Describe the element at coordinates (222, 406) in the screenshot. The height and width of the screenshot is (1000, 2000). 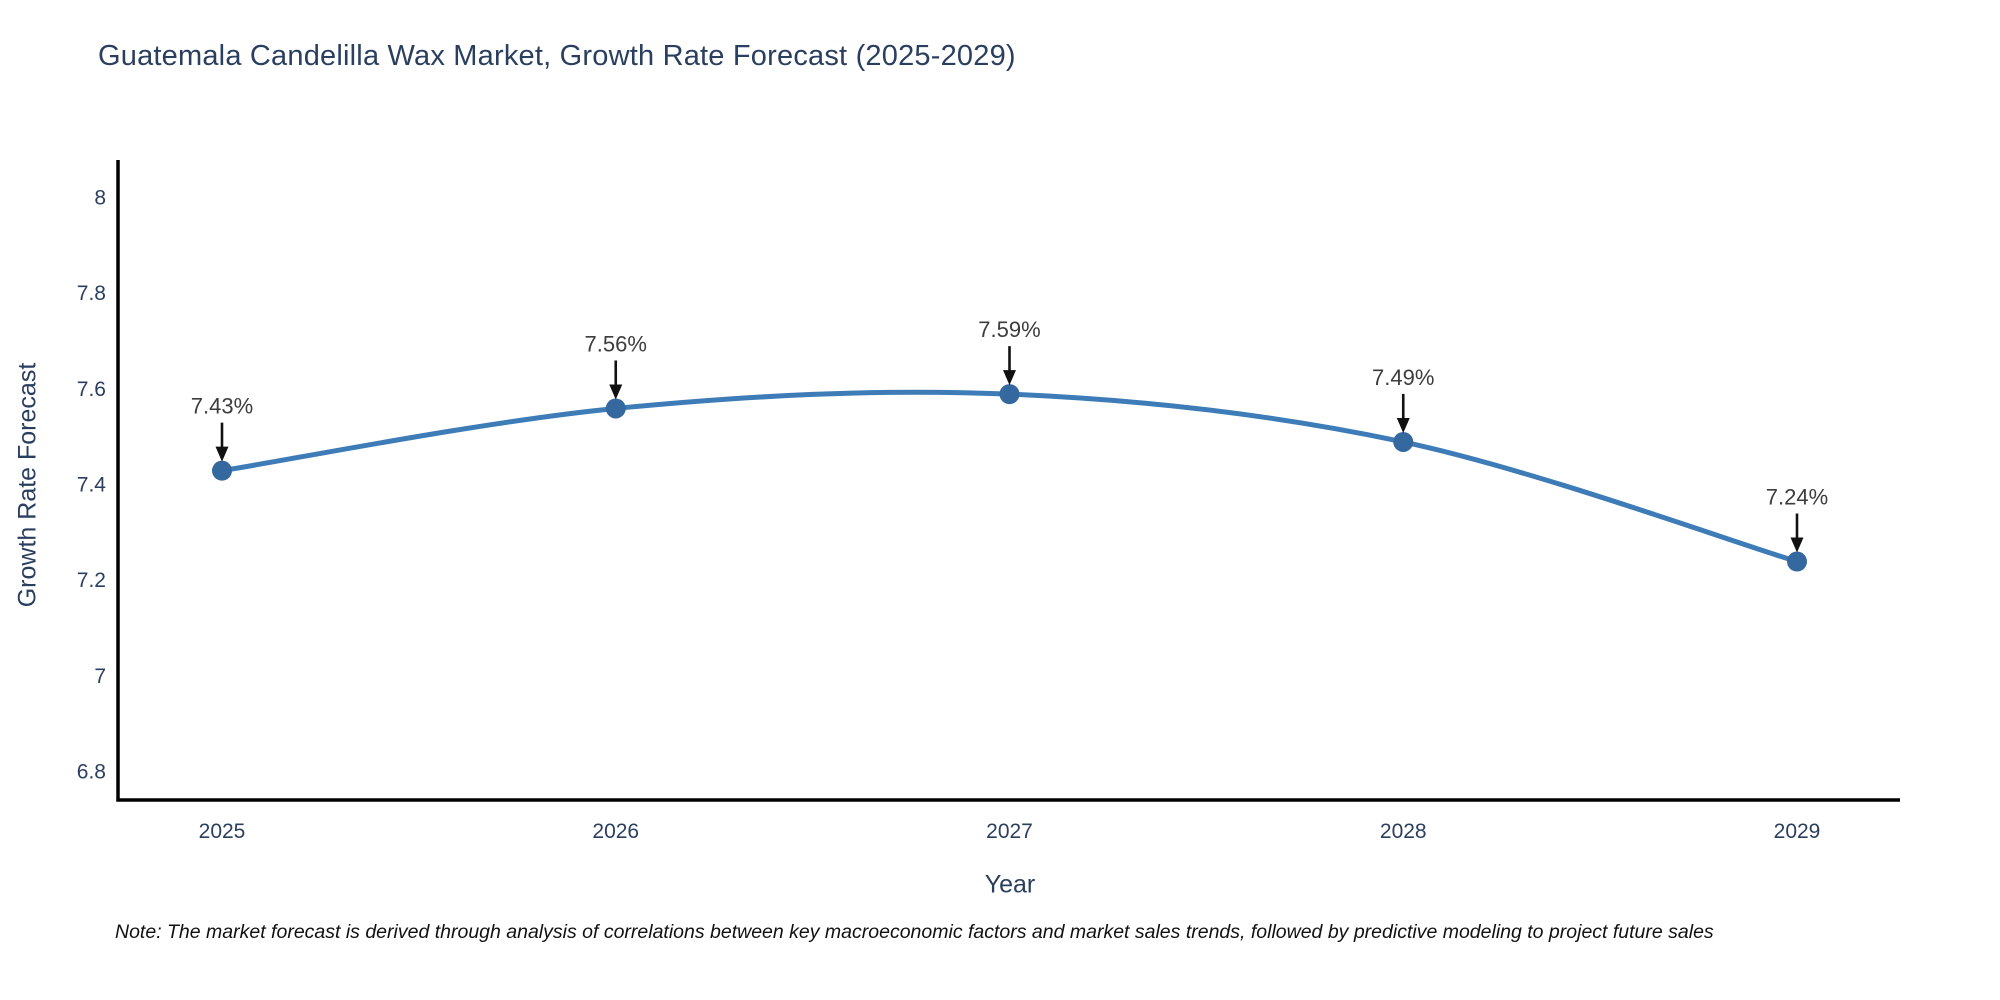
I see `data-point-label: 7.43%` at that location.